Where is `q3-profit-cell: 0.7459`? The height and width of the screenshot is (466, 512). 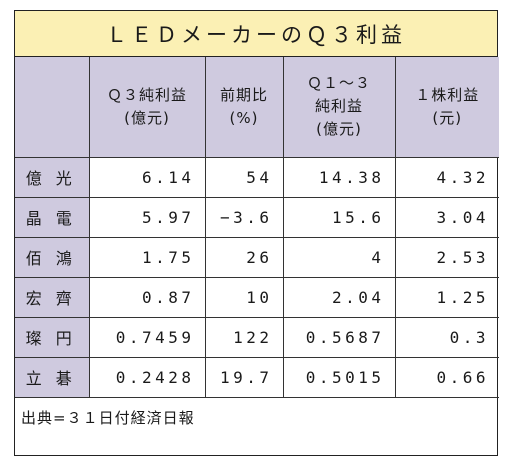 q3-profit-cell: 0.7459 is located at coordinates (147, 337).